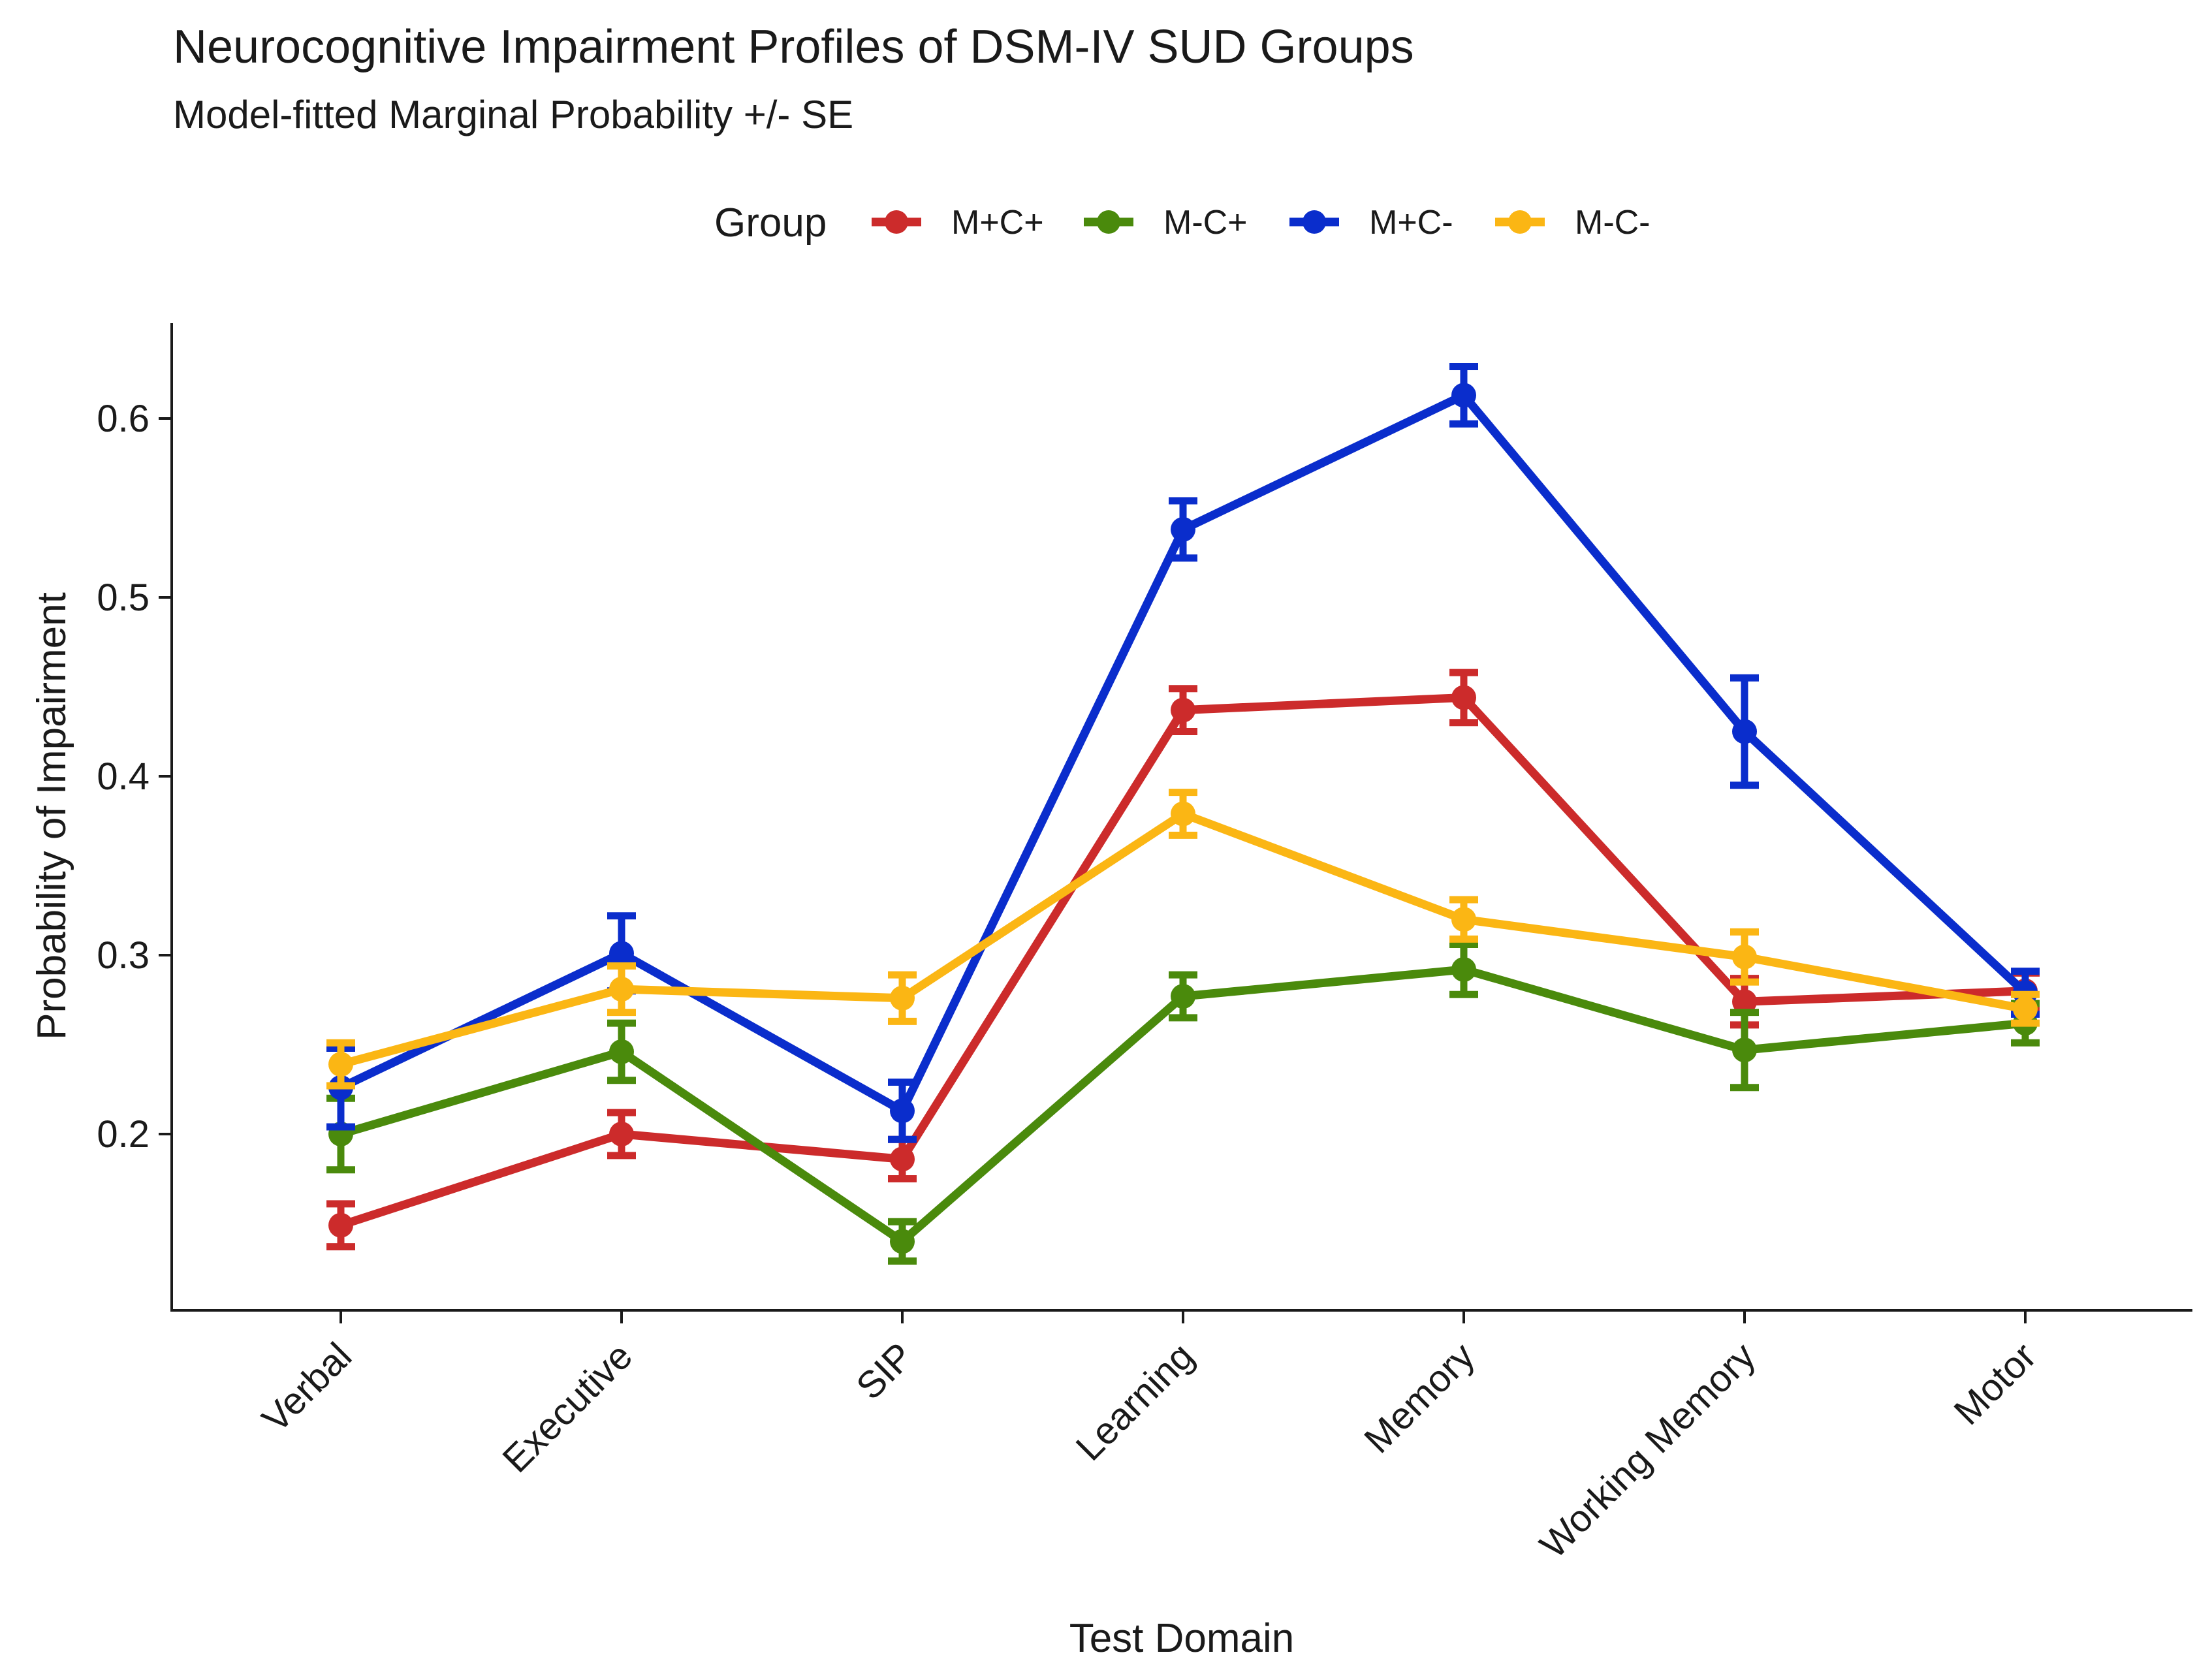 This screenshot has width=2212, height=1674. Describe the element at coordinates (1647, 1450) in the screenshot. I see `x-tick-label: Working Memory` at that location.